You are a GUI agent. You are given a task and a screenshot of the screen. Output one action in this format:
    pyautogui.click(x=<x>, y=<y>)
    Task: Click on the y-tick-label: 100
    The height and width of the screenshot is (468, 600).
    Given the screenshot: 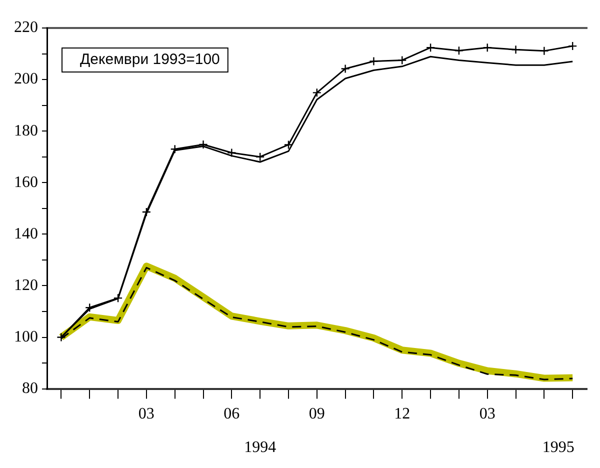 What is the action you would take?
    pyautogui.click(x=26, y=337)
    